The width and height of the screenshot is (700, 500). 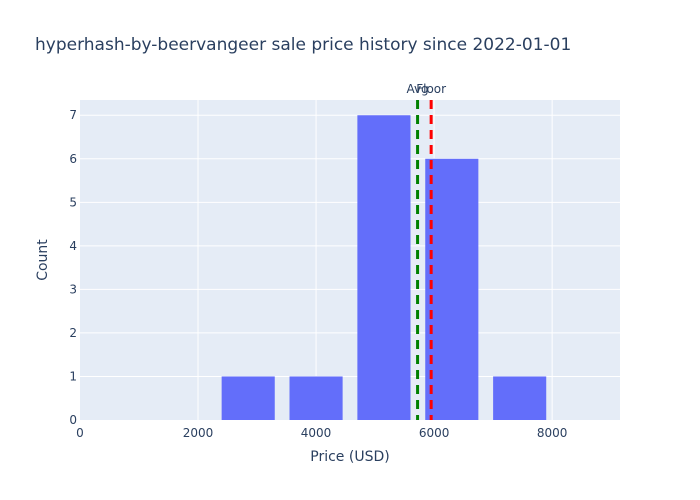 I want to click on y-tick-label: 0, so click(x=73, y=420).